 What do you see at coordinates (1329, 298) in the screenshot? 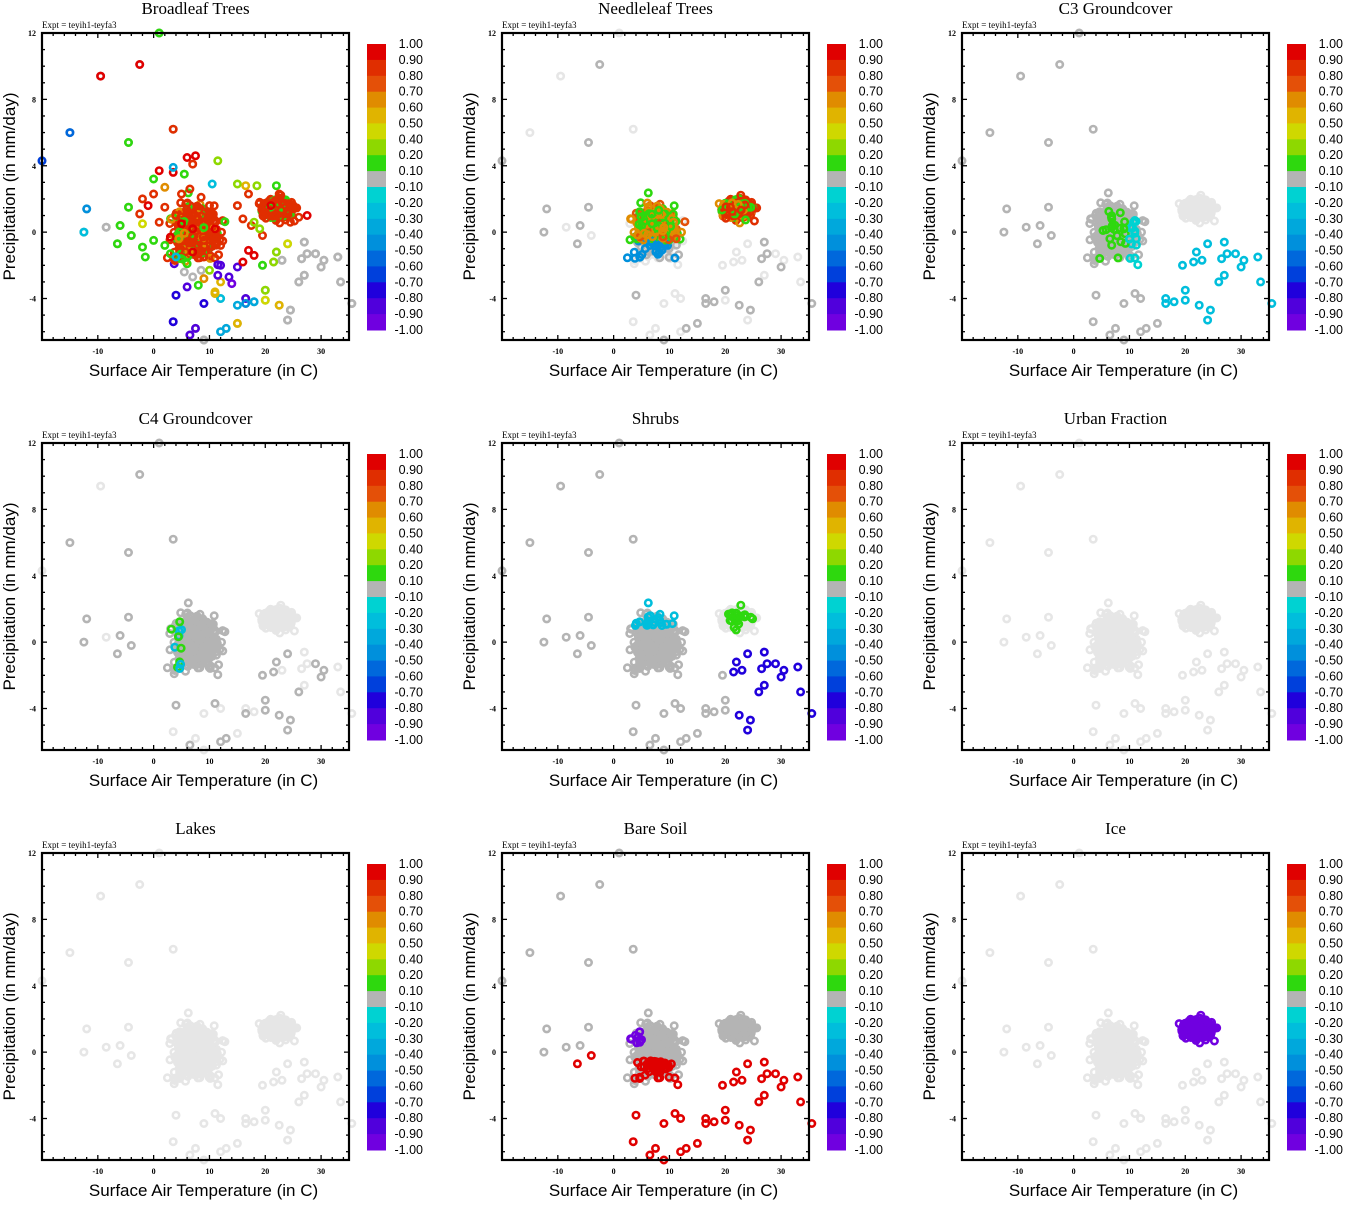
I see `colorbar-label: -0.80` at bounding box center [1329, 298].